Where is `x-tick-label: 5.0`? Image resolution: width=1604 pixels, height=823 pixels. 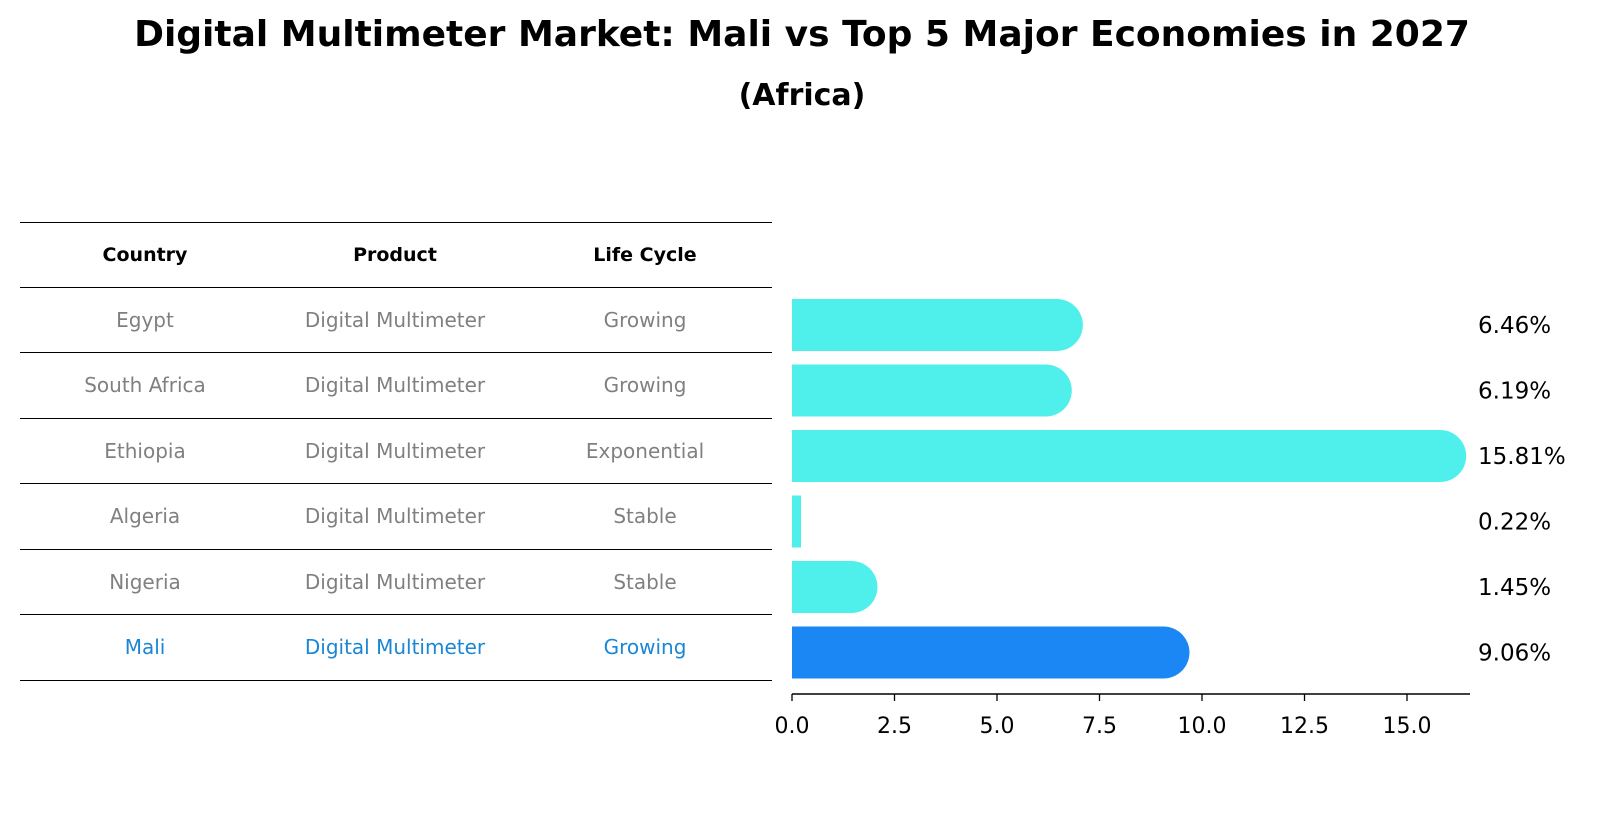
x-tick-label: 5.0 is located at coordinates (997, 726).